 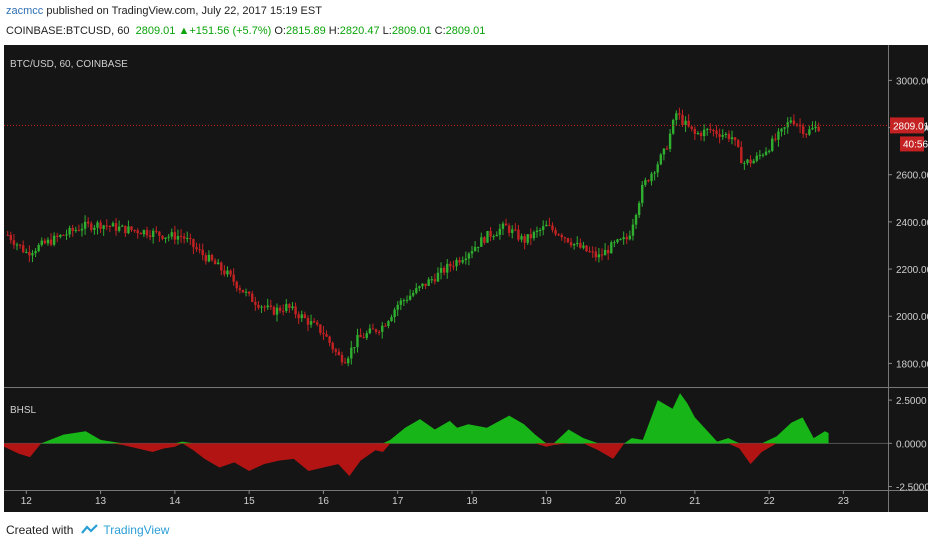 I want to click on close-value: 2809.01, so click(x=465, y=31).